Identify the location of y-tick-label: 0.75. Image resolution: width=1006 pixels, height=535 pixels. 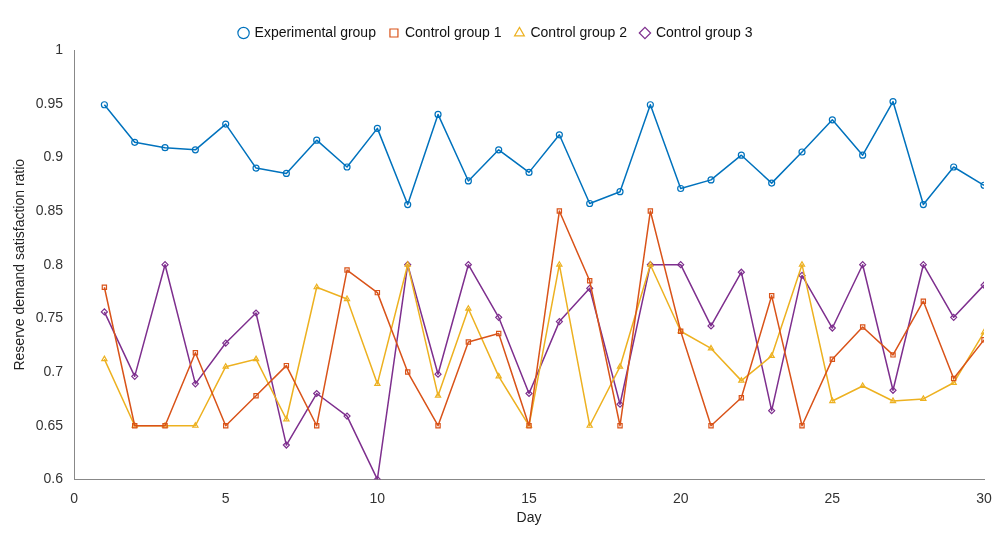
(49, 317).